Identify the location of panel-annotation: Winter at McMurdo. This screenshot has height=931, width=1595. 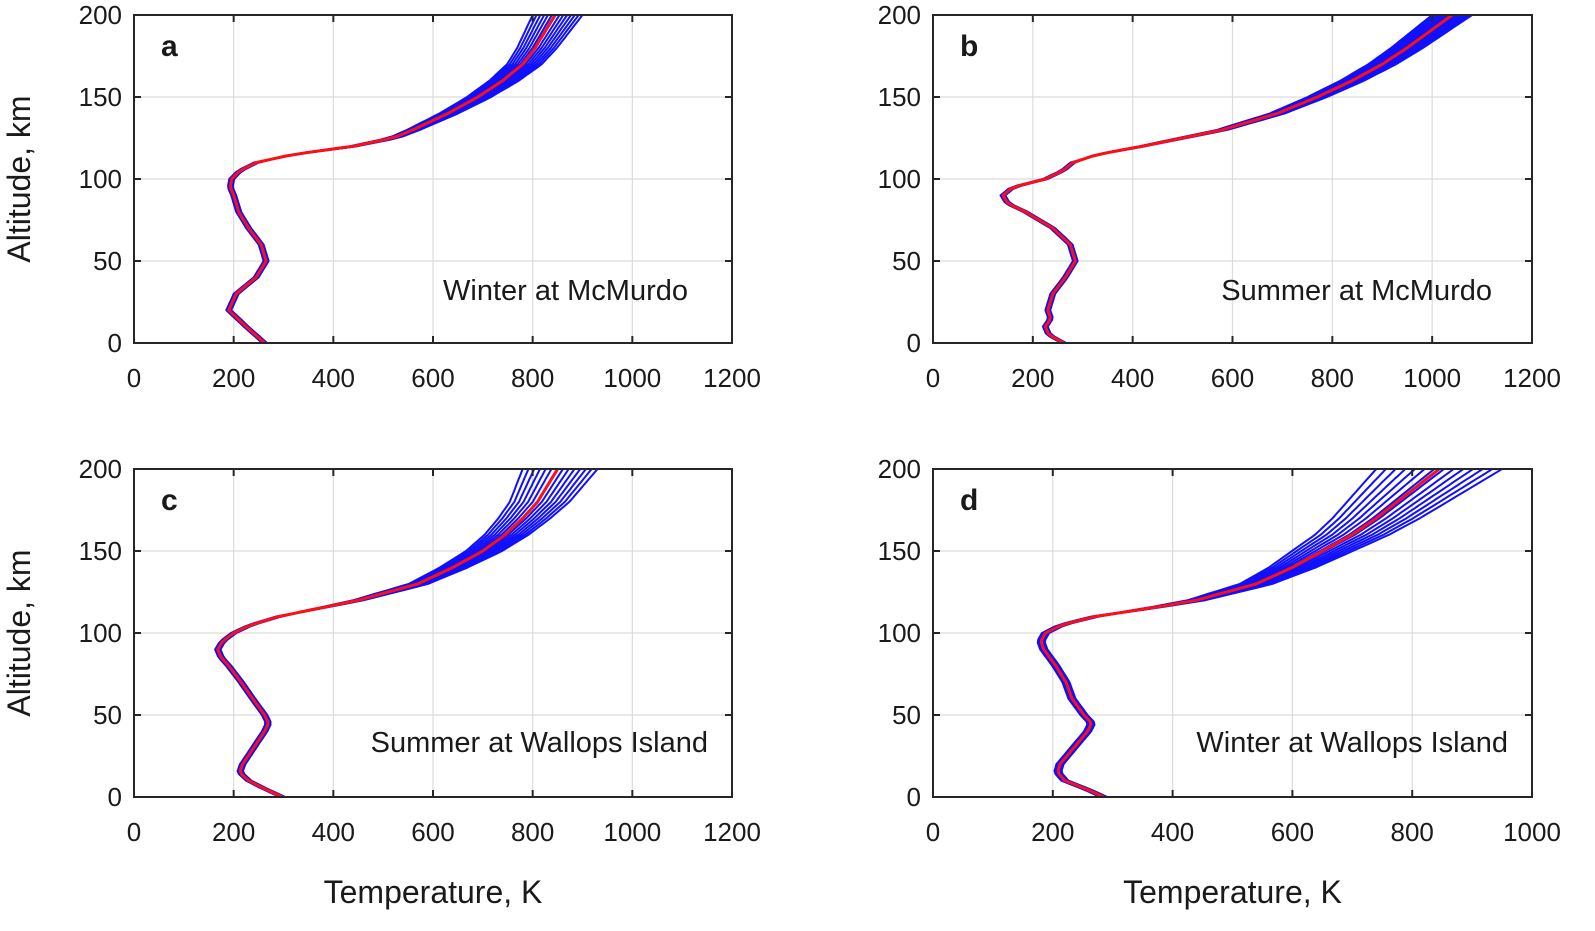
(565, 291).